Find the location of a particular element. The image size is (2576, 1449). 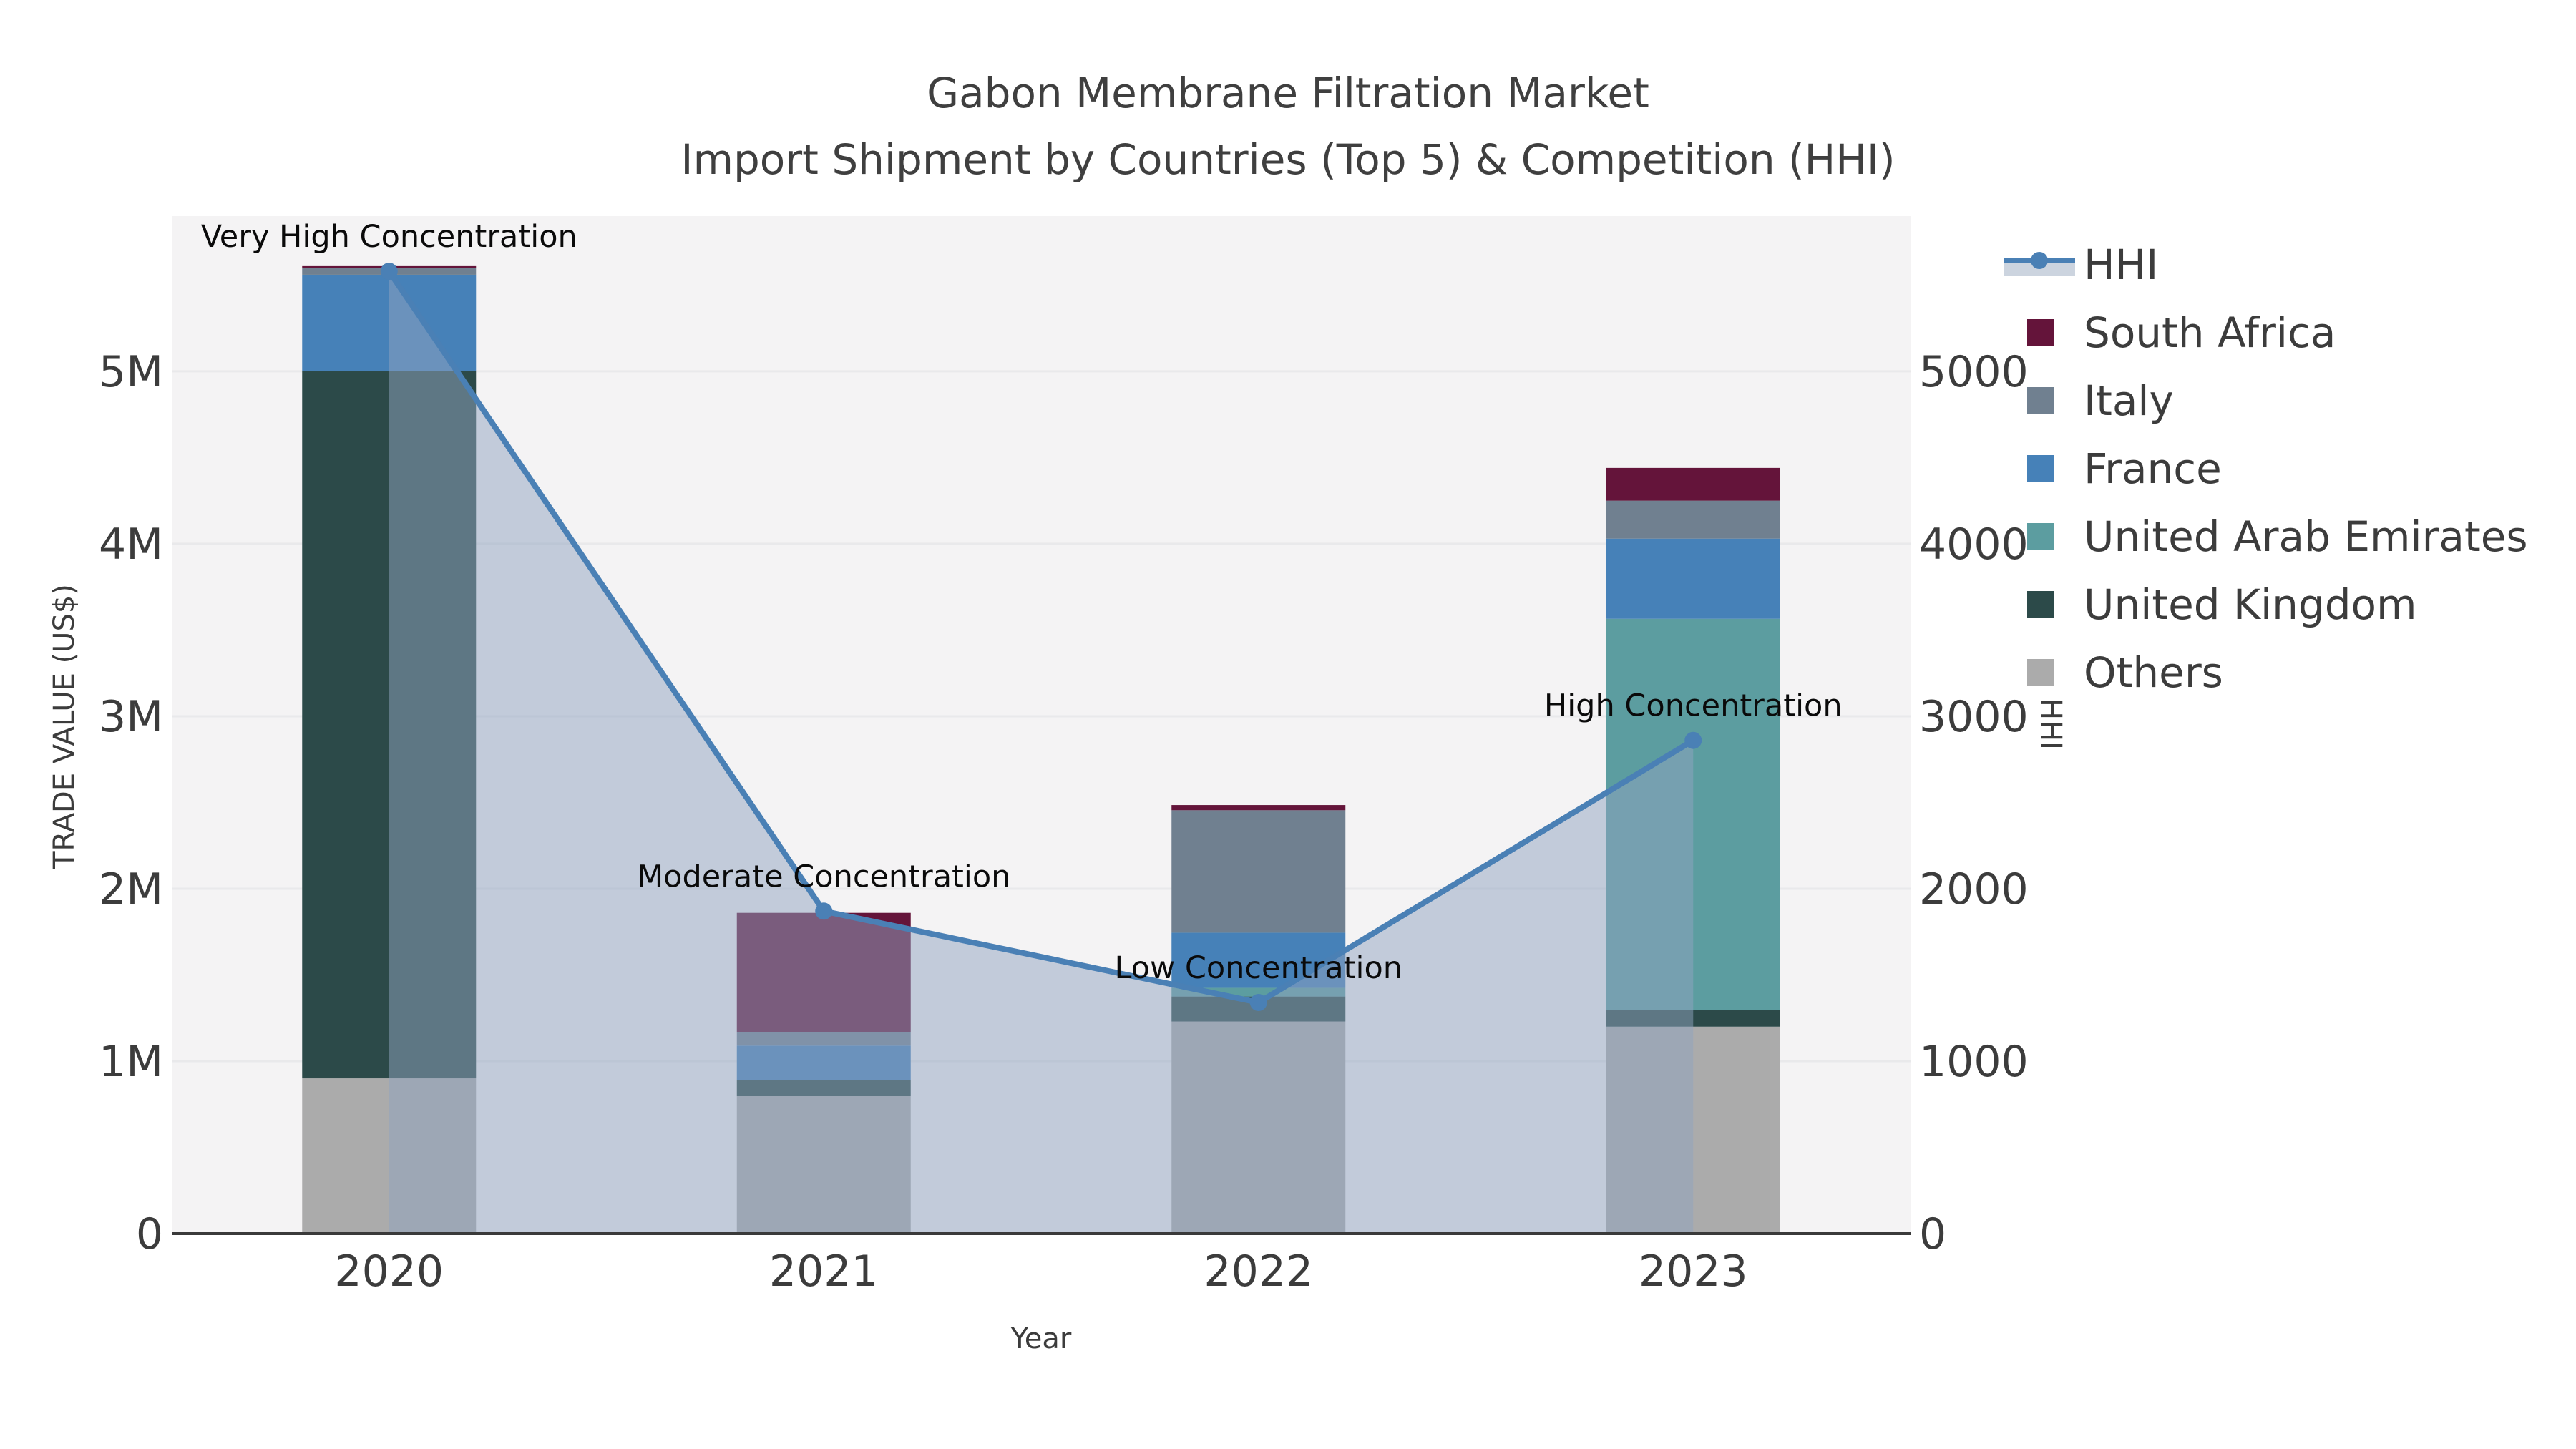

x-tick-2022: 2022 is located at coordinates (1258, 1271).